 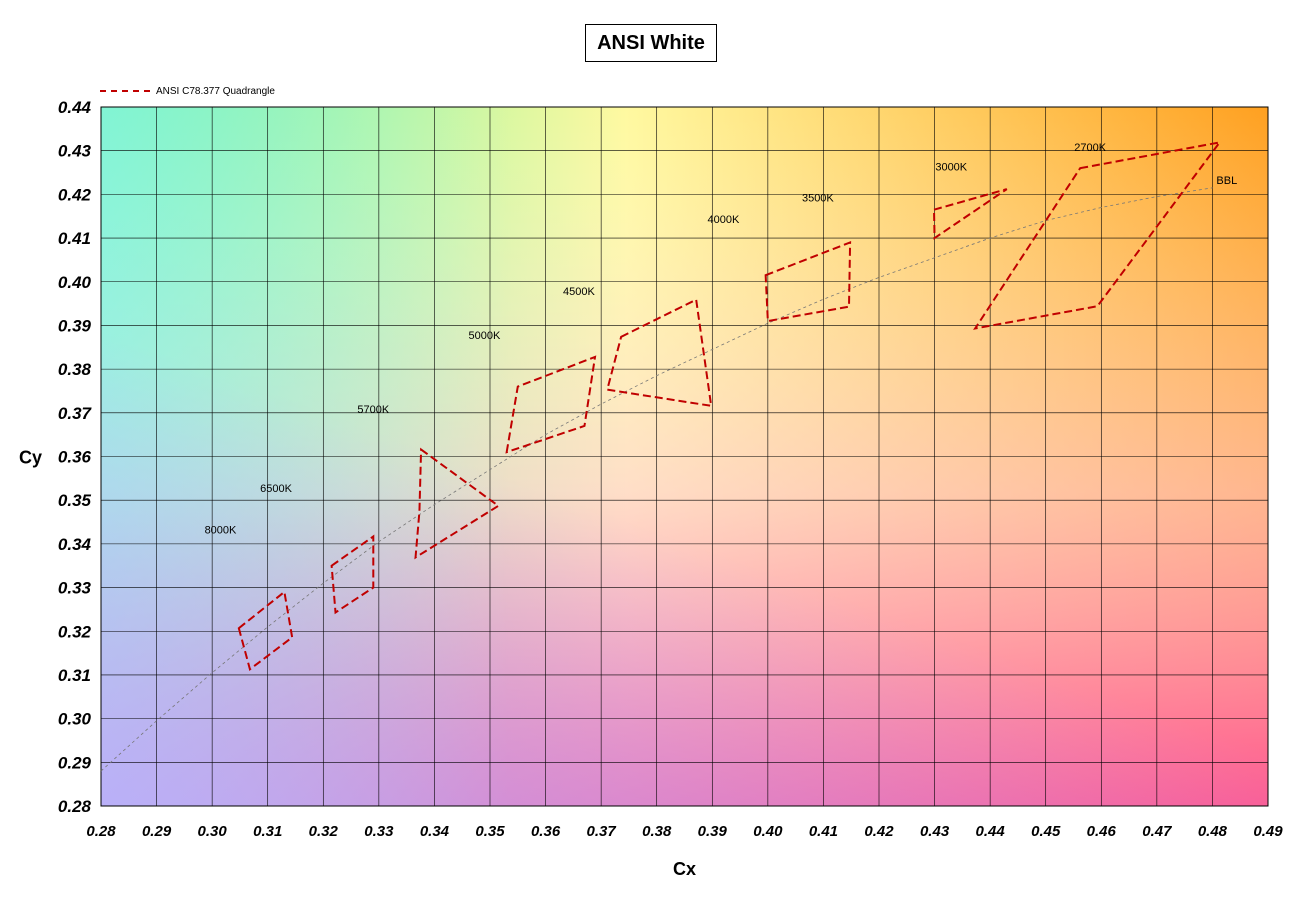 I want to click on y-tick-label: 0.30, so click(x=75, y=719).